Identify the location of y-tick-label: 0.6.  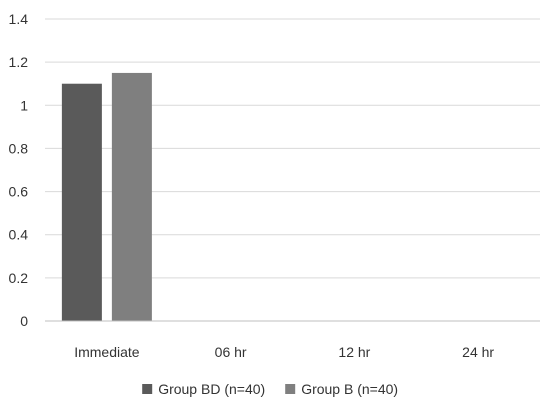
(19, 192).